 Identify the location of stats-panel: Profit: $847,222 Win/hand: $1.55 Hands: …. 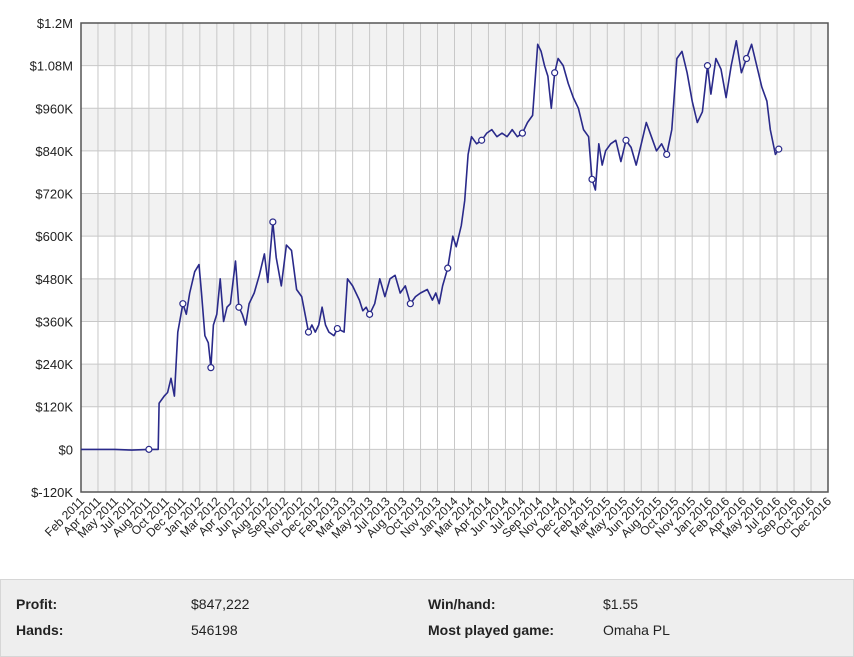
(427, 618).